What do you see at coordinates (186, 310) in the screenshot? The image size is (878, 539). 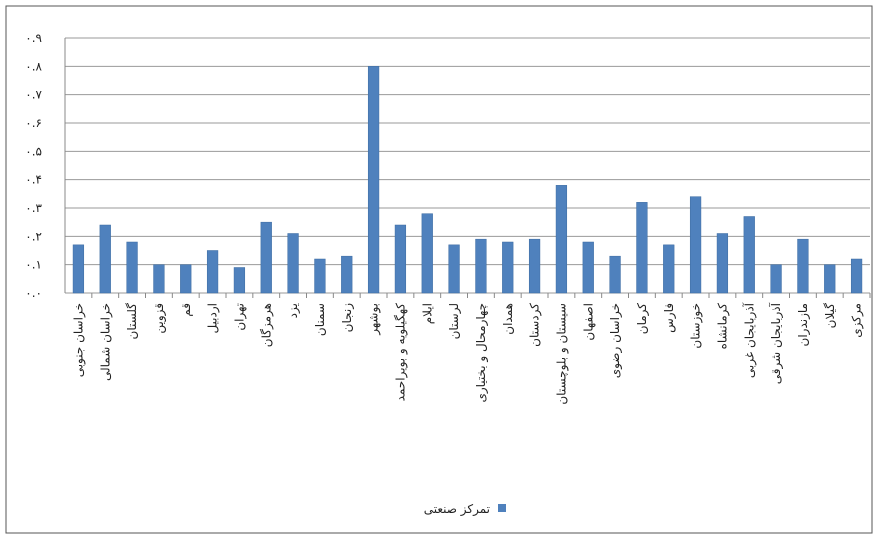 I see `x-tick-label: قم` at bounding box center [186, 310].